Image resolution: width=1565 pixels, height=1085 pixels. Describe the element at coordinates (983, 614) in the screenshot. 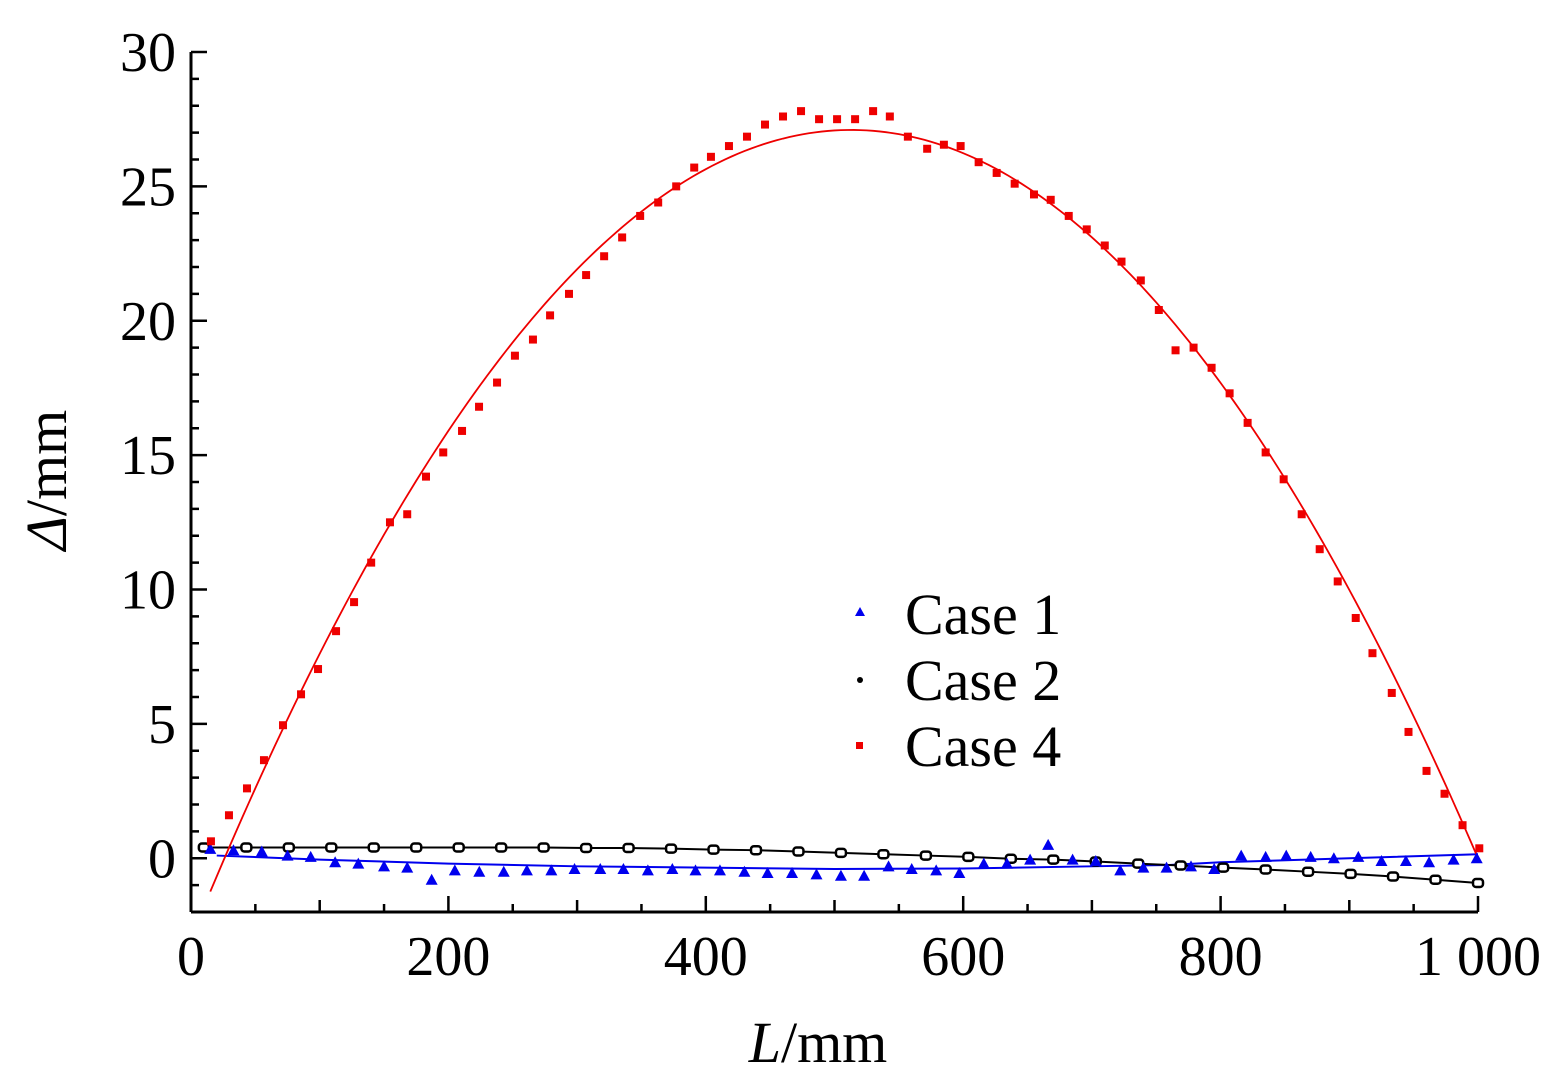

I see `legend-label-case-1: Case 1` at that location.